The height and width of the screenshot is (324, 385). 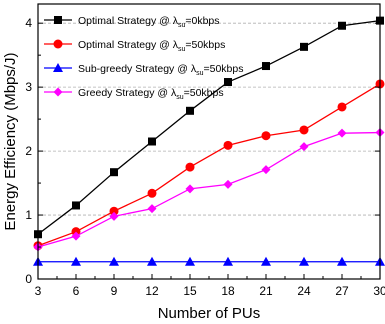 I want to click on x-tick-label: 3, so click(x=38, y=291).